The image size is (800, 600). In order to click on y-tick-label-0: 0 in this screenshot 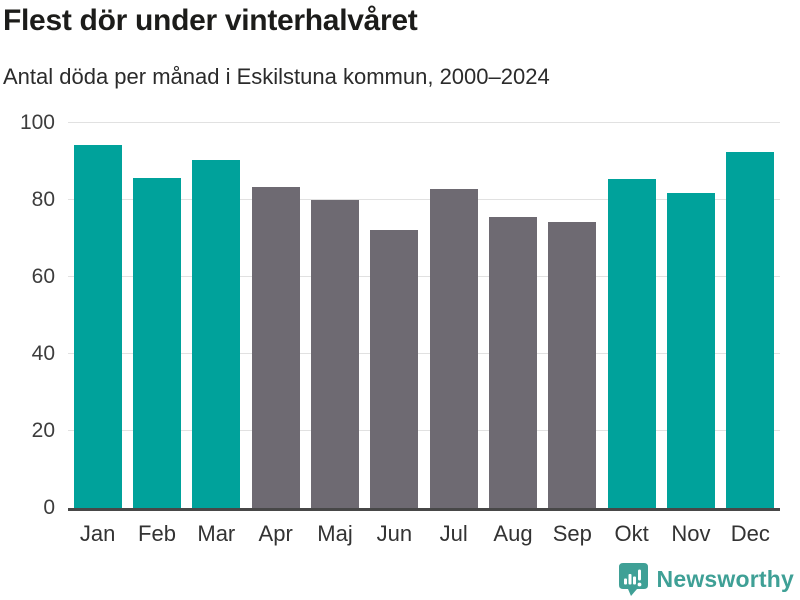, I will do `click(49, 507)`.